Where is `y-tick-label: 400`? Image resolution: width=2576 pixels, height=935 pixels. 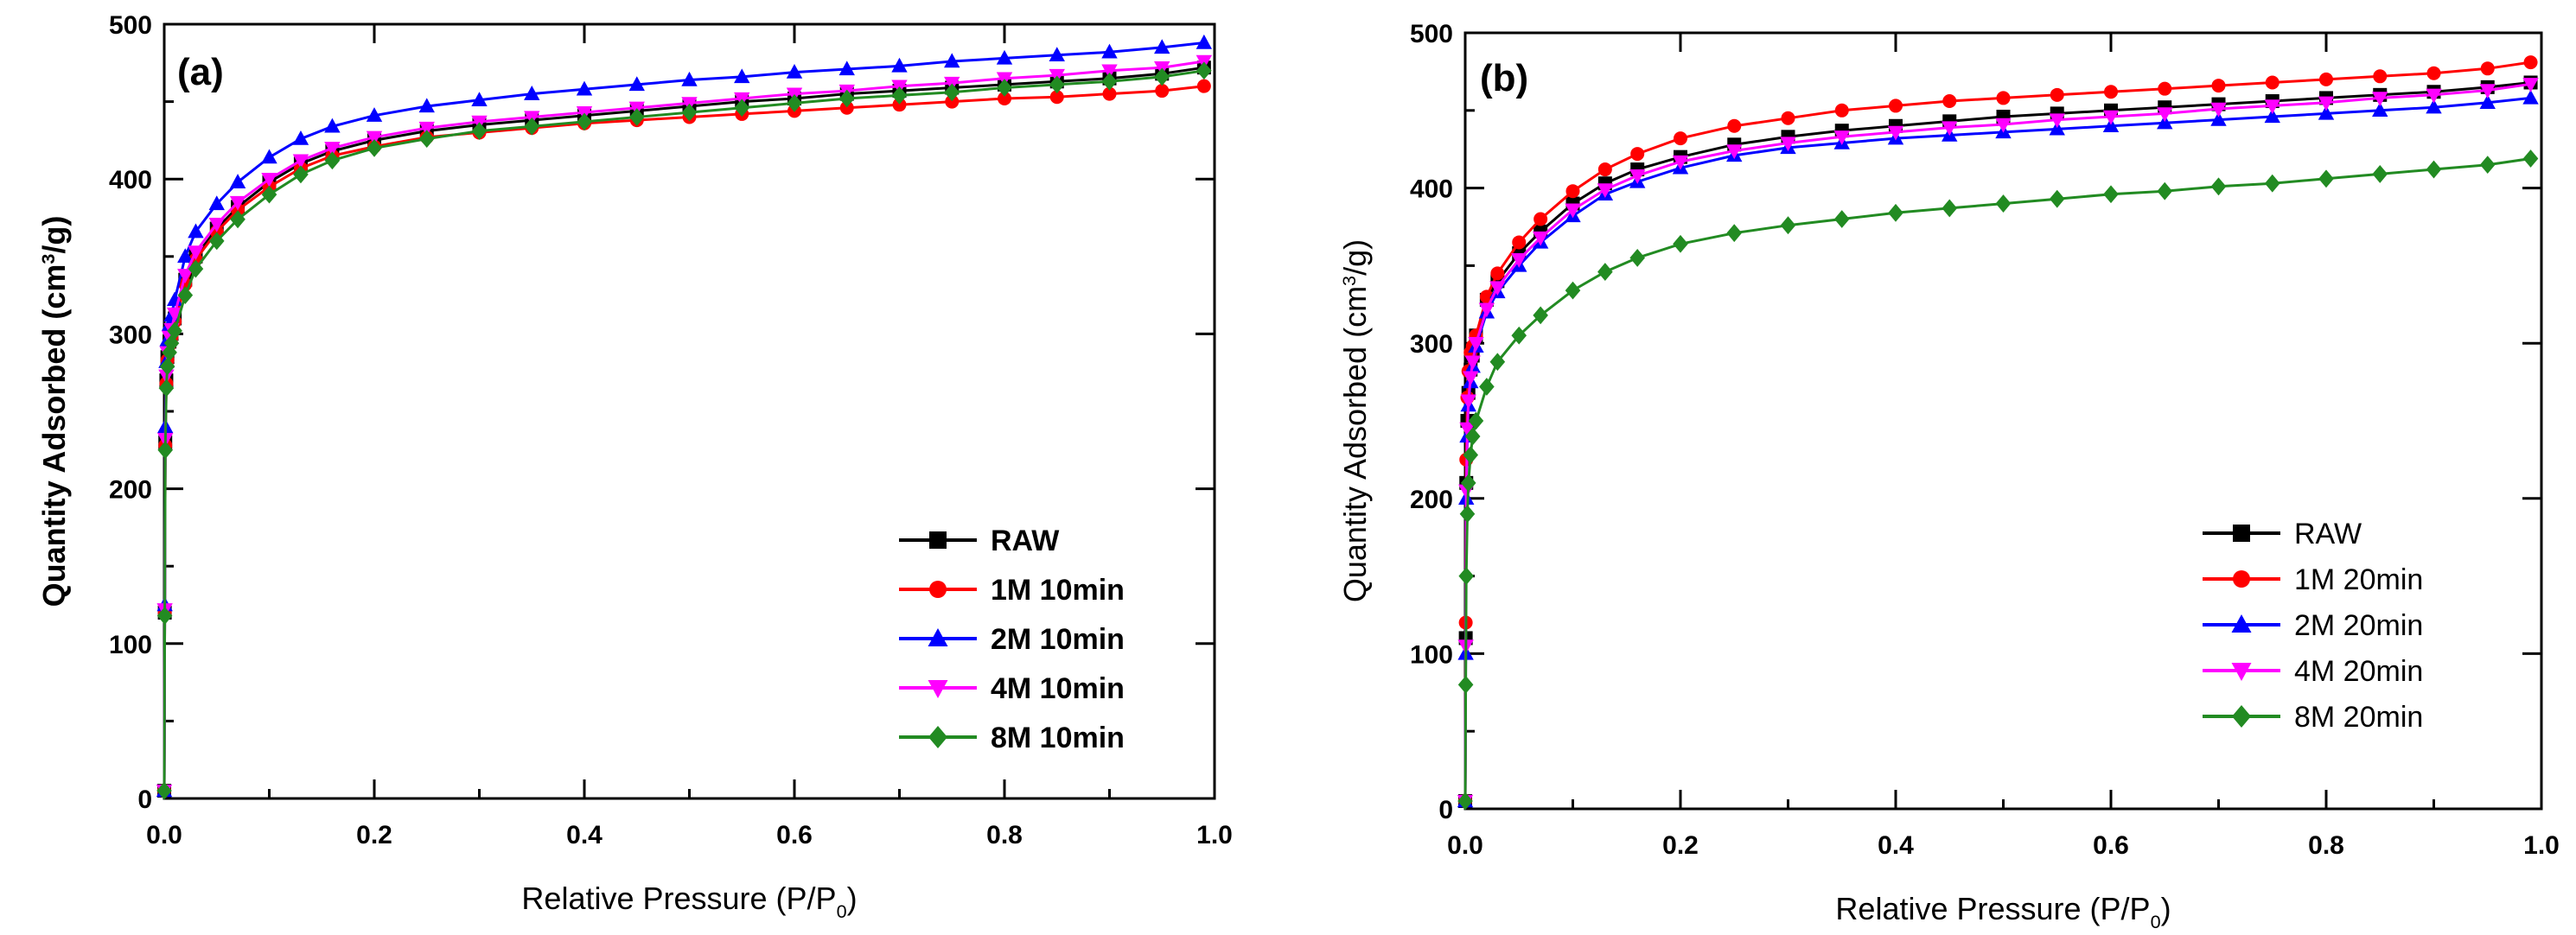 y-tick-label: 400 is located at coordinates (130, 180).